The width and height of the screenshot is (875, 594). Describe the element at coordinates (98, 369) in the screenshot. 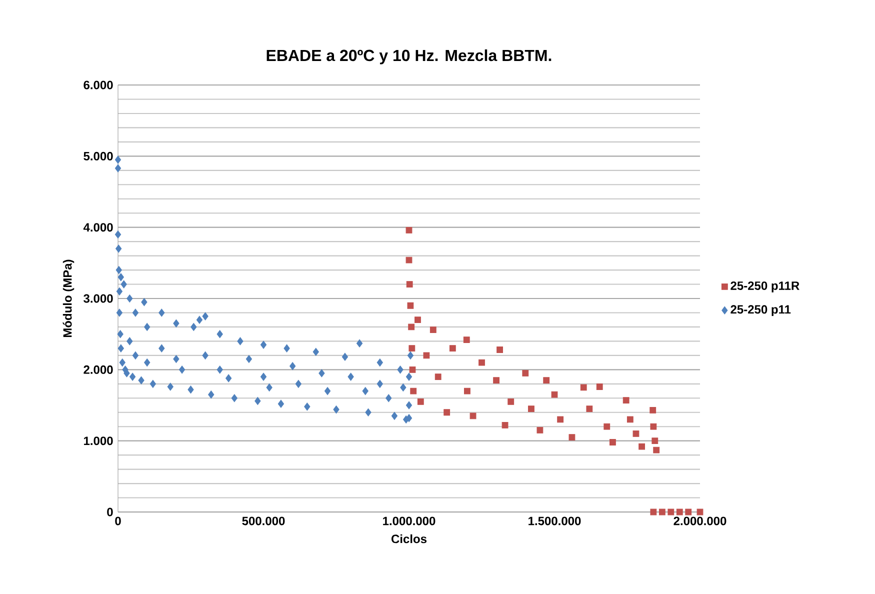

I see `y-tick-label: 2.000` at that location.